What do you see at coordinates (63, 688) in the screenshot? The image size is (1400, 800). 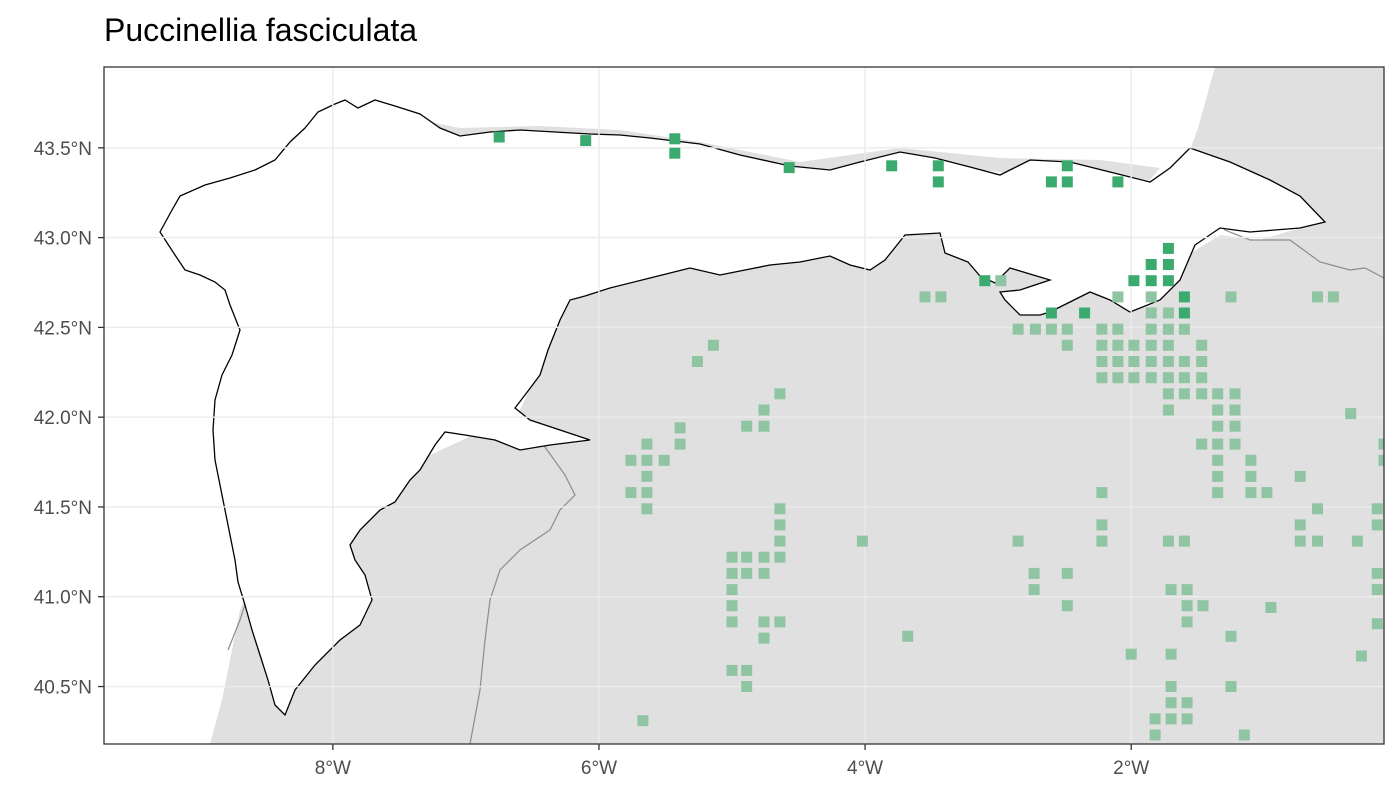 I see `y-tick-label: 40.5°N` at bounding box center [63, 688].